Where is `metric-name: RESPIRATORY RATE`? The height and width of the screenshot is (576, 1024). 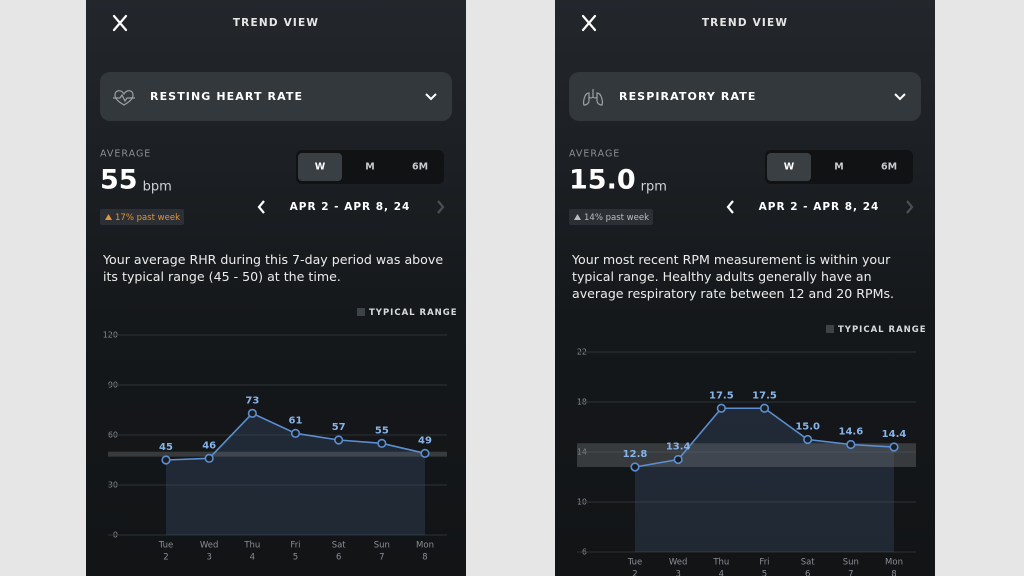 metric-name: RESPIRATORY RATE is located at coordinates (687, 96).